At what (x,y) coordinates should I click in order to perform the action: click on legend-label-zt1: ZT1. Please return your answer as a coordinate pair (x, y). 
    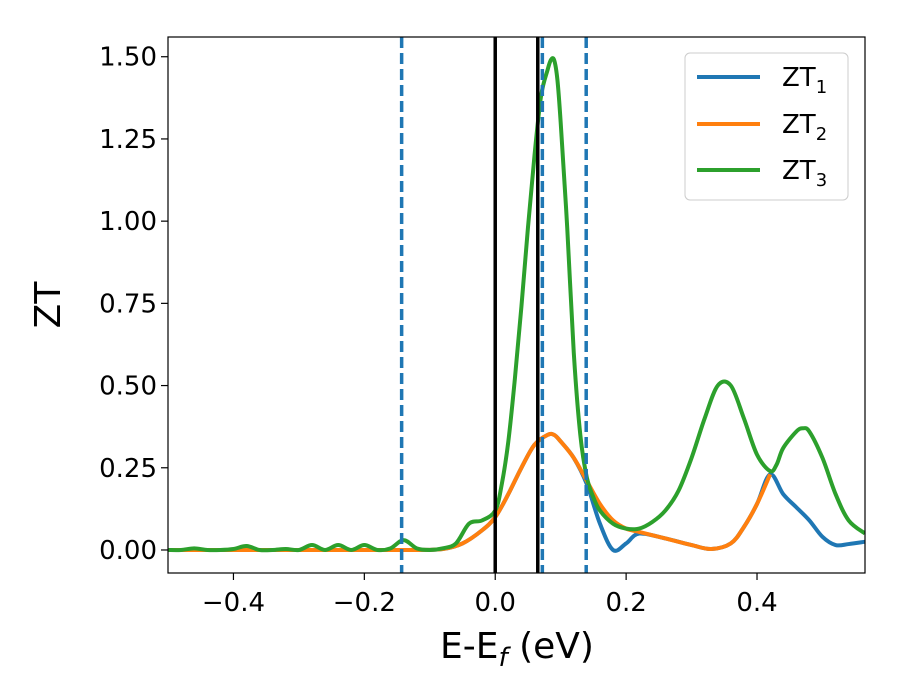
    Looking at the image, I should click on (804, 80).